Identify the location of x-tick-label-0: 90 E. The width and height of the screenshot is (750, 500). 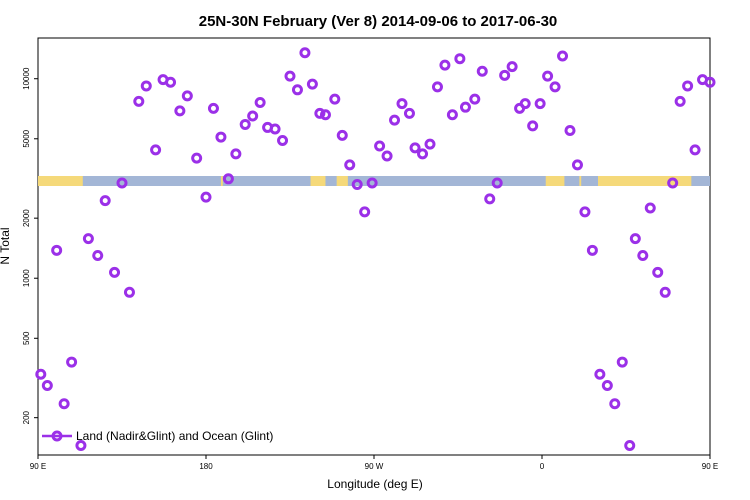
(38, 466).